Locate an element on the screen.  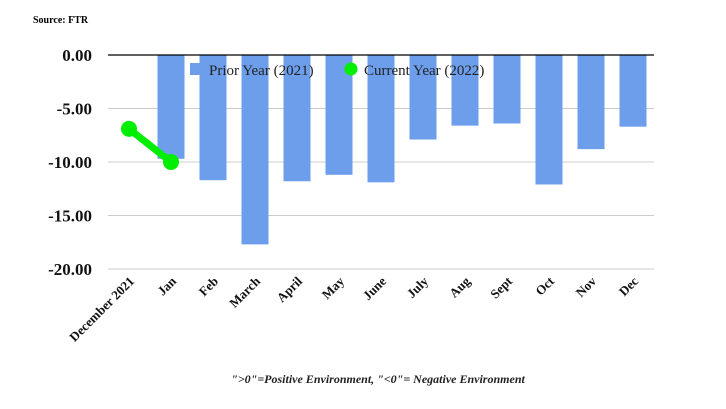
x-tick-label: Oct is located at coordinates (544, 285).